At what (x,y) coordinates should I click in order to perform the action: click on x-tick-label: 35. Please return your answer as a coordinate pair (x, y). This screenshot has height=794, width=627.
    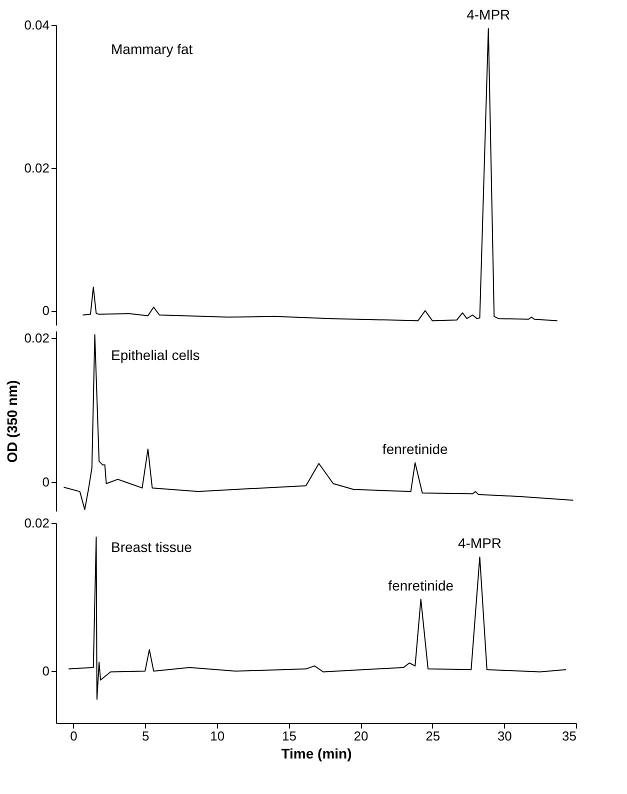
    Looking at the image, I should click on (569, 736).